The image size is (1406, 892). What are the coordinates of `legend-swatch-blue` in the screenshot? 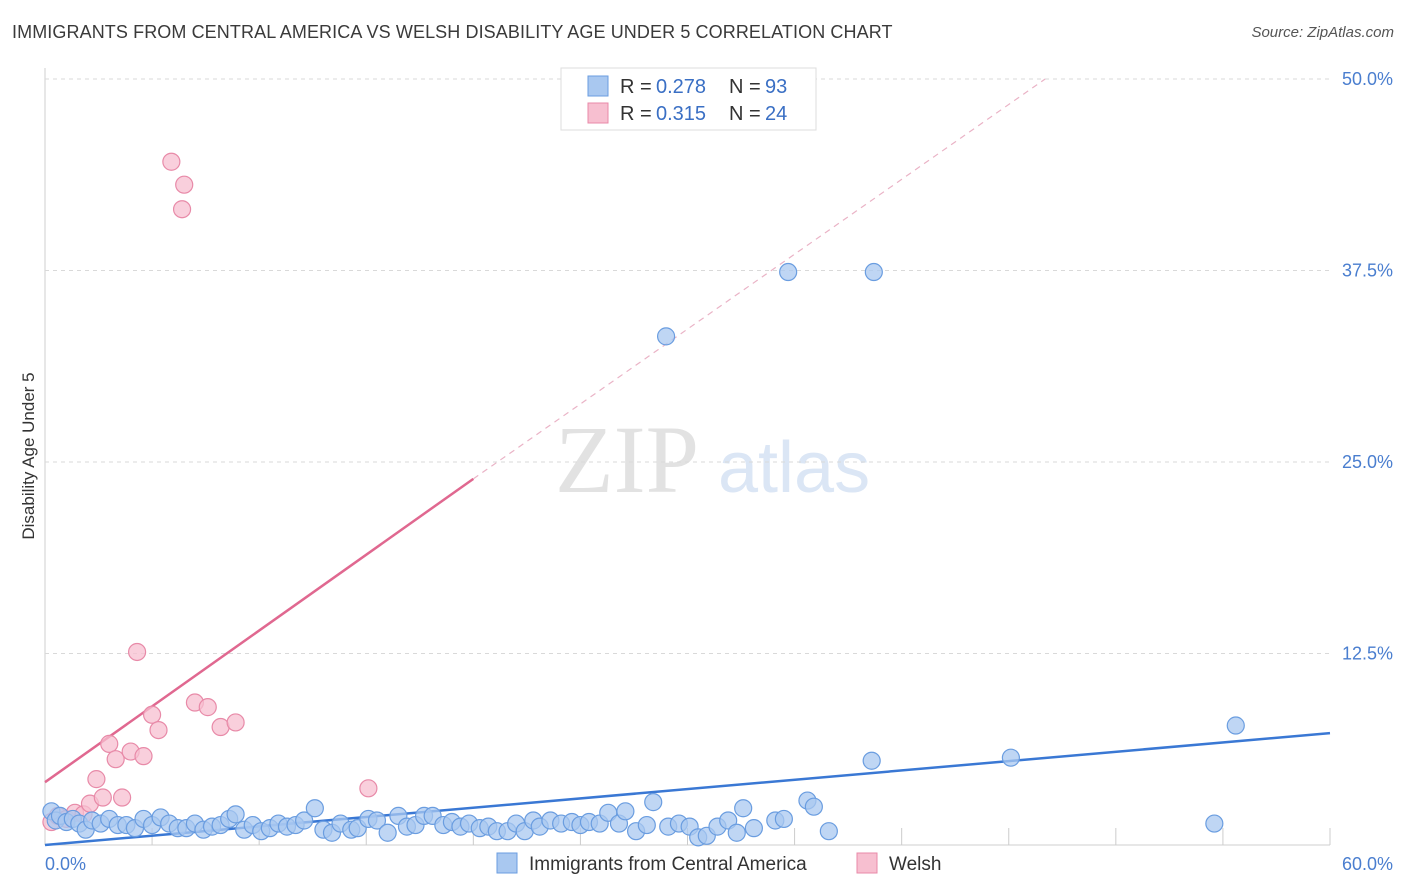 It's located at (598, 86).